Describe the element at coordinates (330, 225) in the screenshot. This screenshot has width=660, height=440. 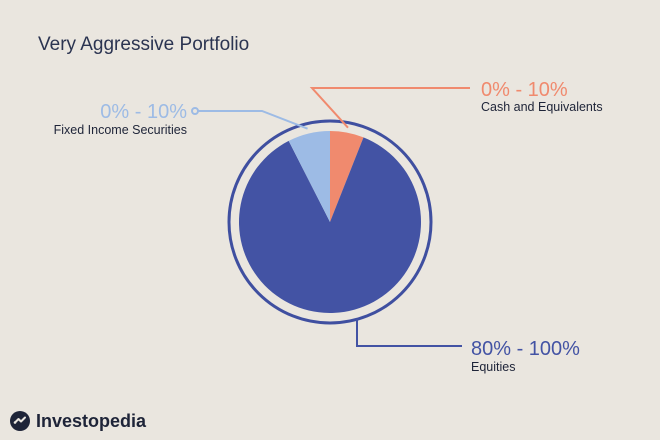
I see `pie-slice-equities` at that location.